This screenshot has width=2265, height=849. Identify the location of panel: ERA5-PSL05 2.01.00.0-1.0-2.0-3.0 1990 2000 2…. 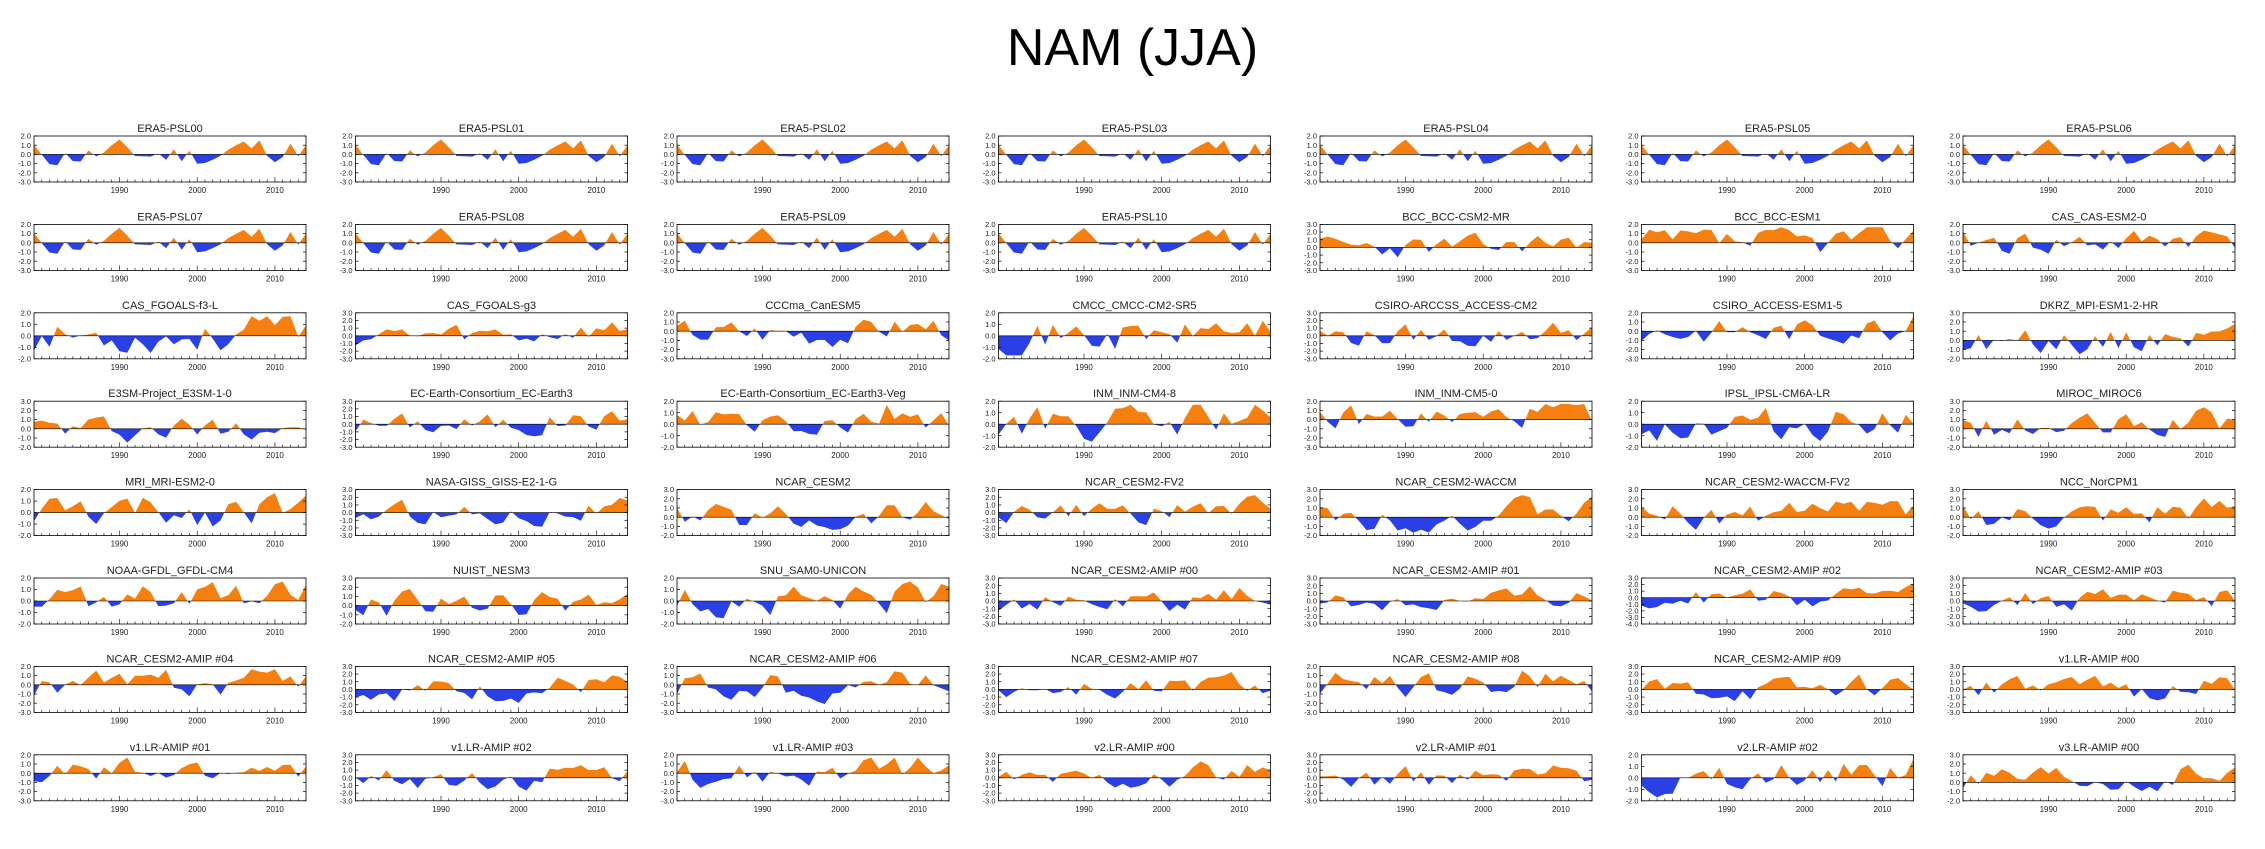
(1770, 159).